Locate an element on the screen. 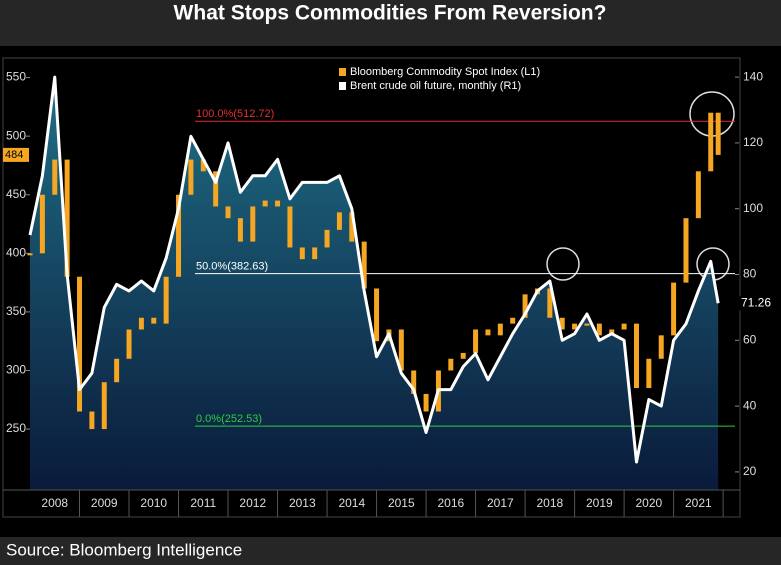 Image resolution: width=781 pixels, height=565 pixels. y2-tick-label: 100 is located at coordinates (753, 208).